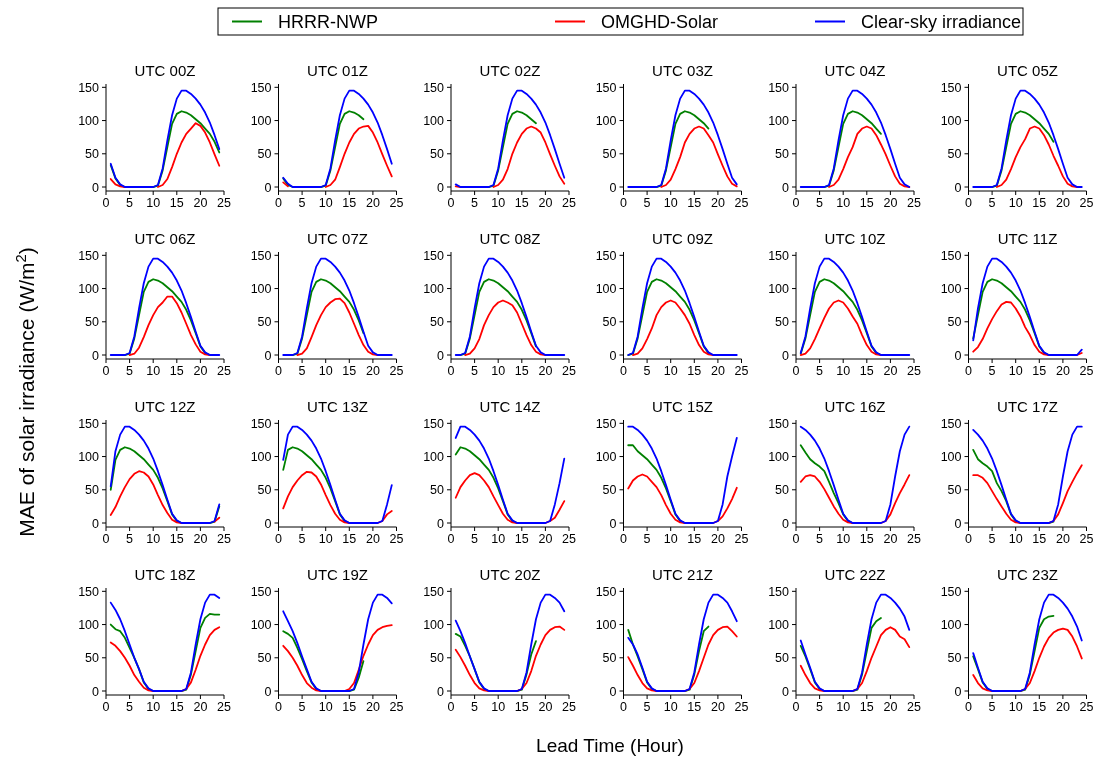  Describe the element at coordinates (337, 574) in the screenshot. I see `chart-title: UTC 19Z` at that location.